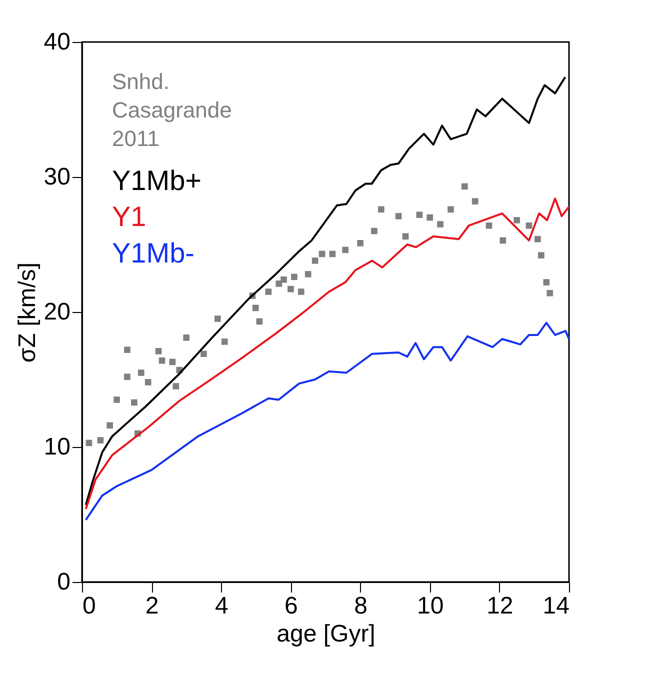  Describe the element at coordinates (221, 606) in the screenshot. I see `x-tick-label: 4` at that location.